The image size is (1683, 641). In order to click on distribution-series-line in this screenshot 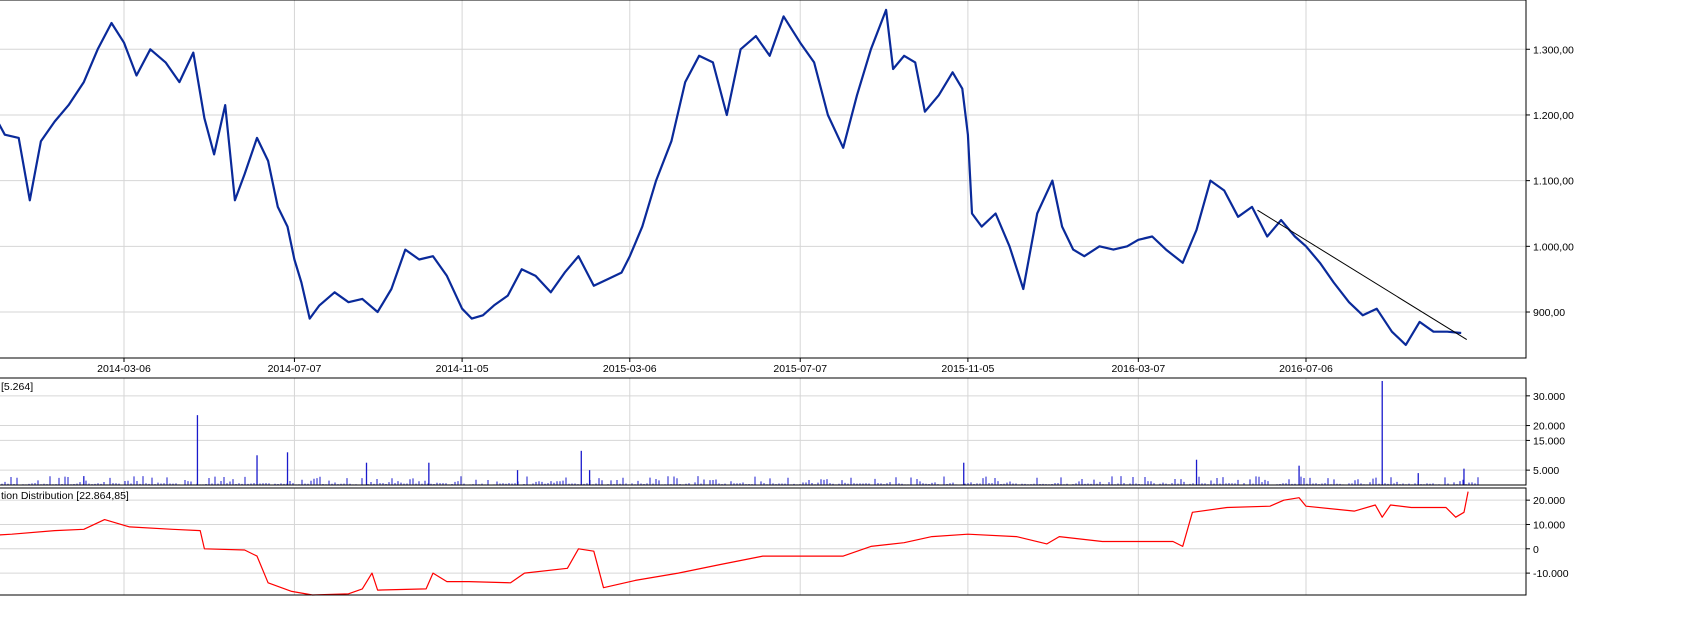, I will do `click(734, 543)`.